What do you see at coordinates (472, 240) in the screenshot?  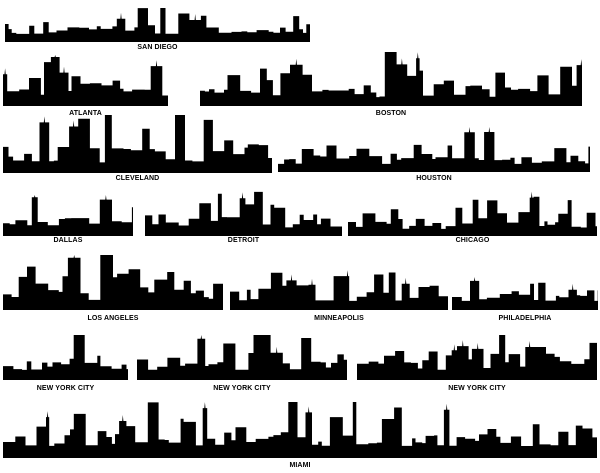 I see `city-label: CHICAGO` at bounding box center [472, 240].